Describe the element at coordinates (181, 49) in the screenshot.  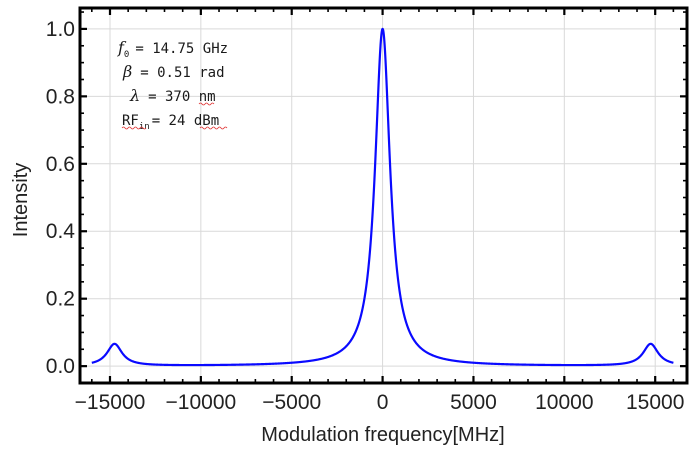
I see `annotation-f0-text: = 14.75 GHz` at that location.